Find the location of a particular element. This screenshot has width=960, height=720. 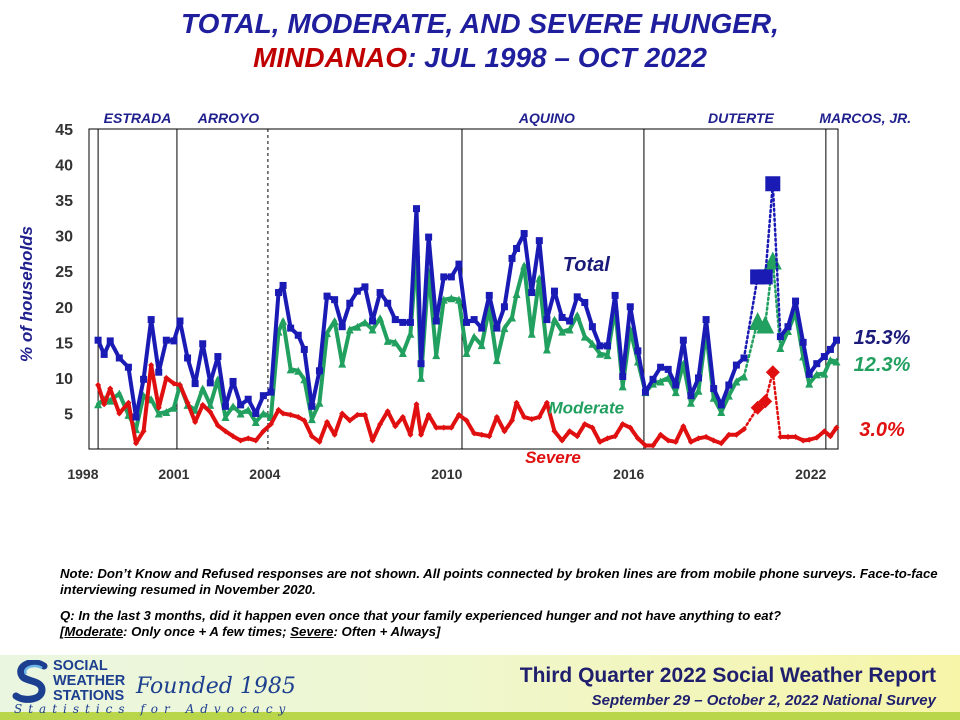

series-label-severe: Severe is located at coordinates (553, 457).